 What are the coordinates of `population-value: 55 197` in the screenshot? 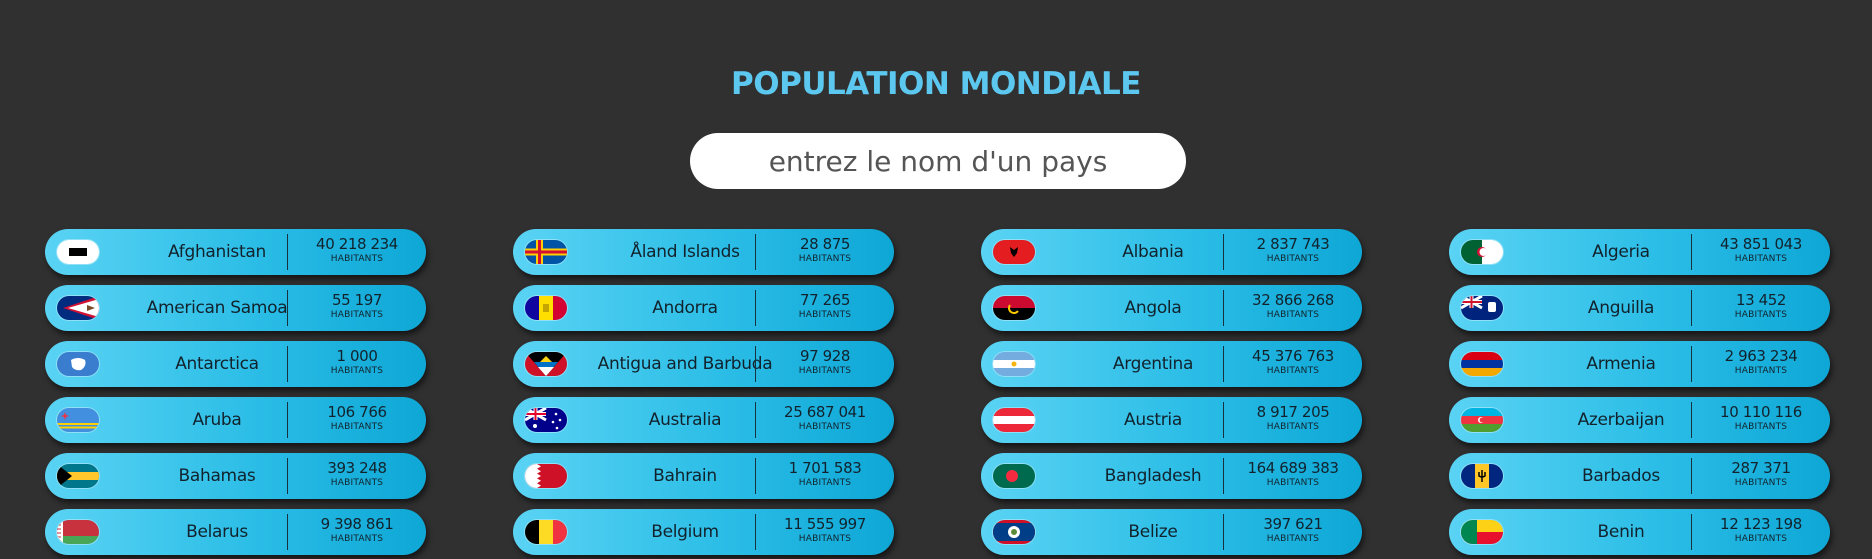 It's located at (357, 300).